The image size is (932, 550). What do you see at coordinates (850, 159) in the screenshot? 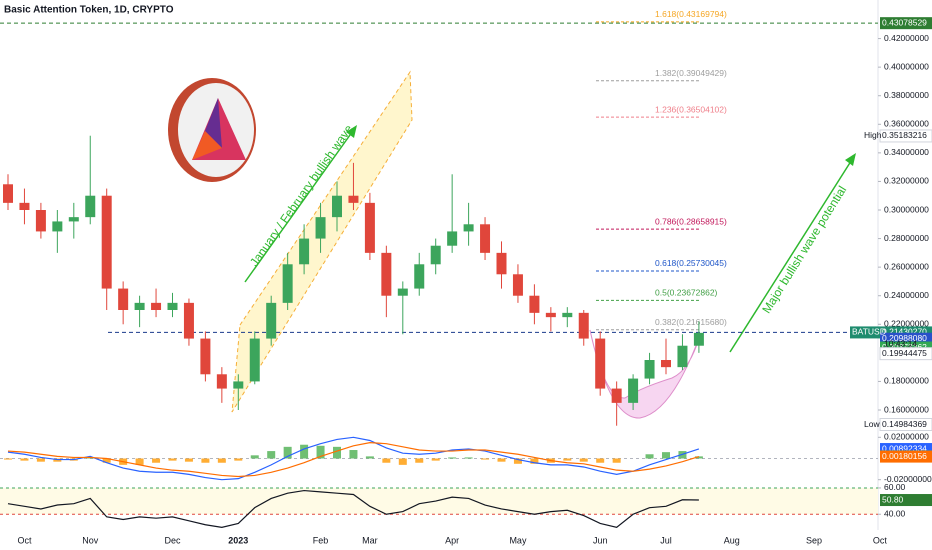
I see `arrow-head` at bounding box center [850, 159].